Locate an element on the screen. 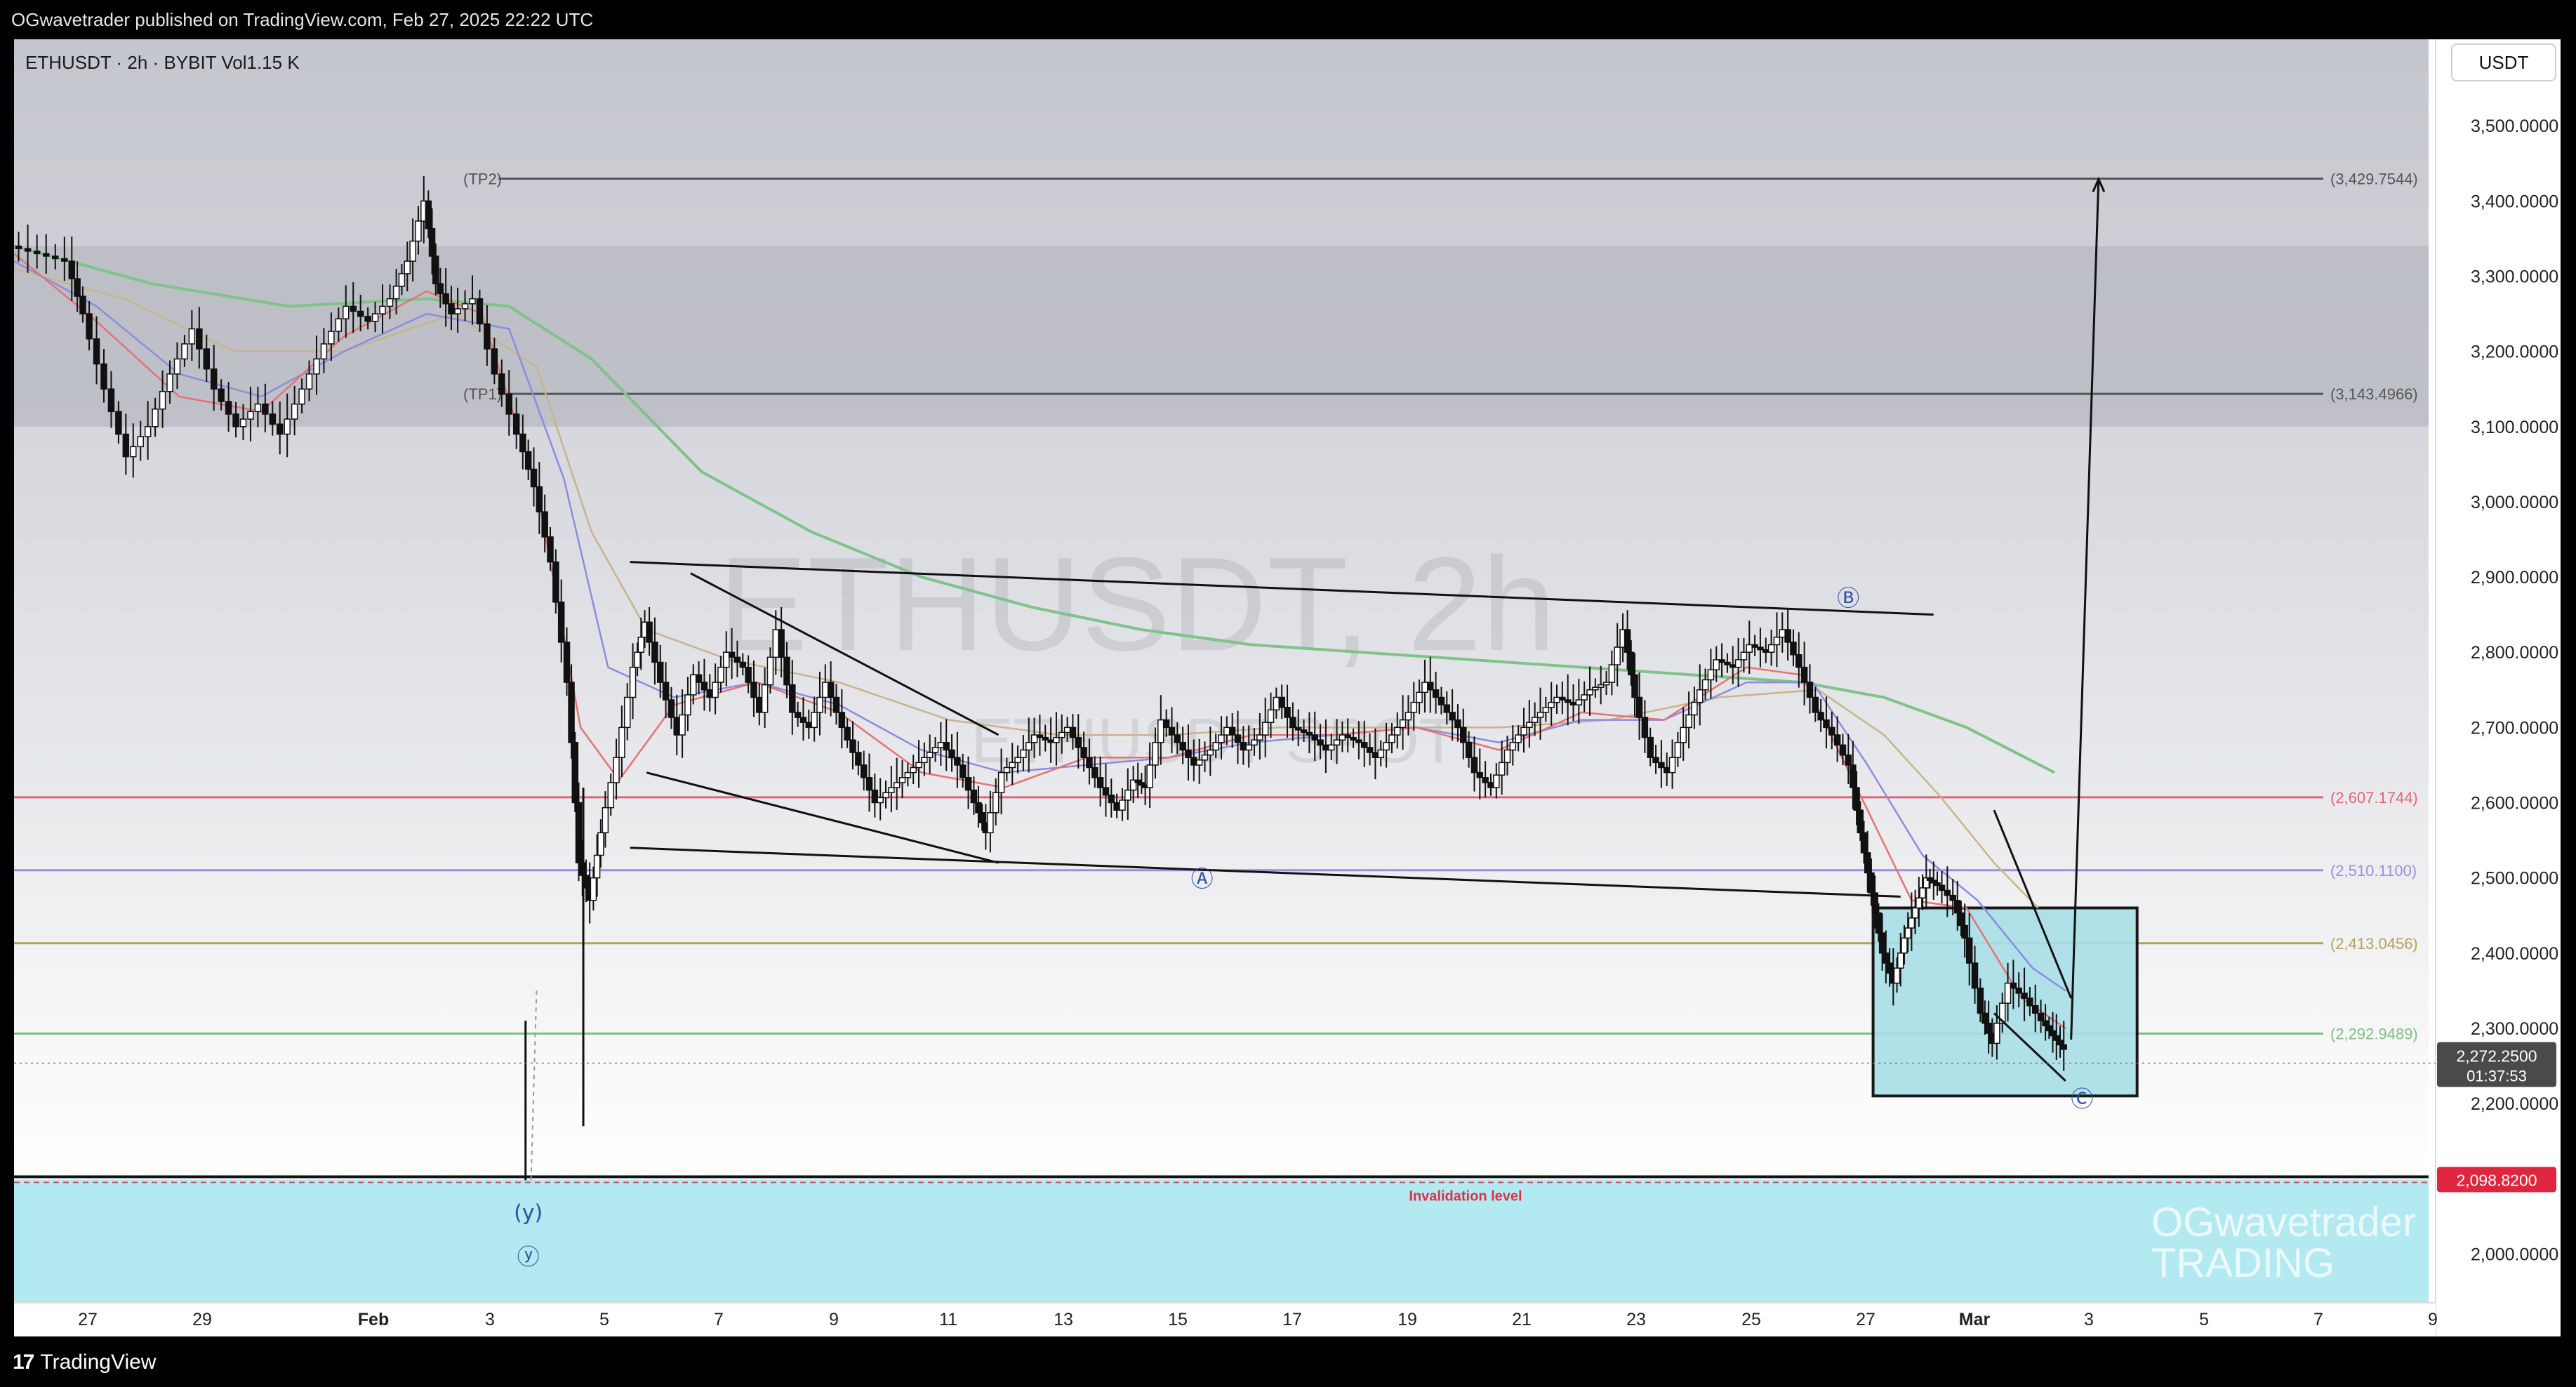  x-tick-label: 17 is located at coordinates (1292, 1319).